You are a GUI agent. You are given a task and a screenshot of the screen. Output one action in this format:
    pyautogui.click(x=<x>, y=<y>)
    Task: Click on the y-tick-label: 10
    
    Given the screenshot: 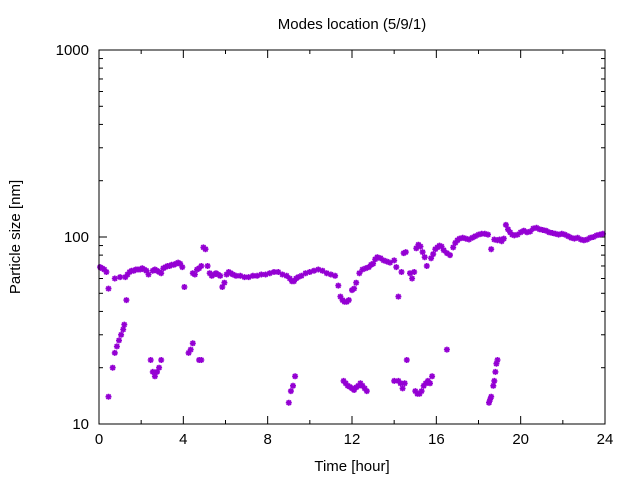 What is the action you would take?
    pyautogui.click(x=80, y=424)
    